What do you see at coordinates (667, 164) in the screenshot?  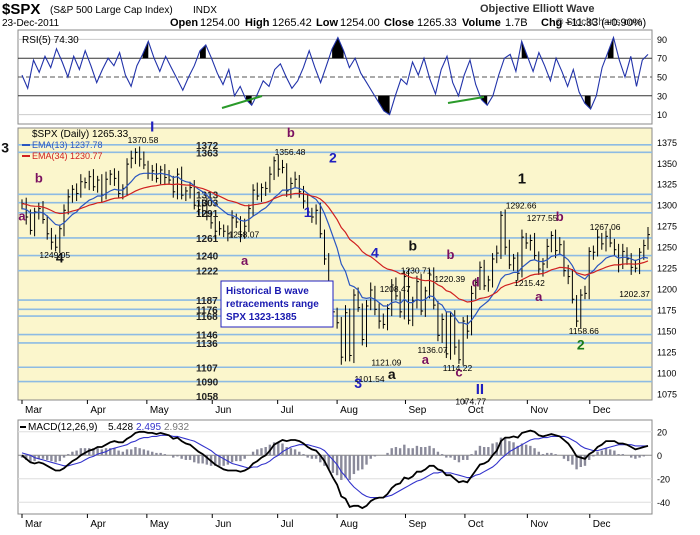 I see `price-tick: 1350` at bounding box center [667, 164].